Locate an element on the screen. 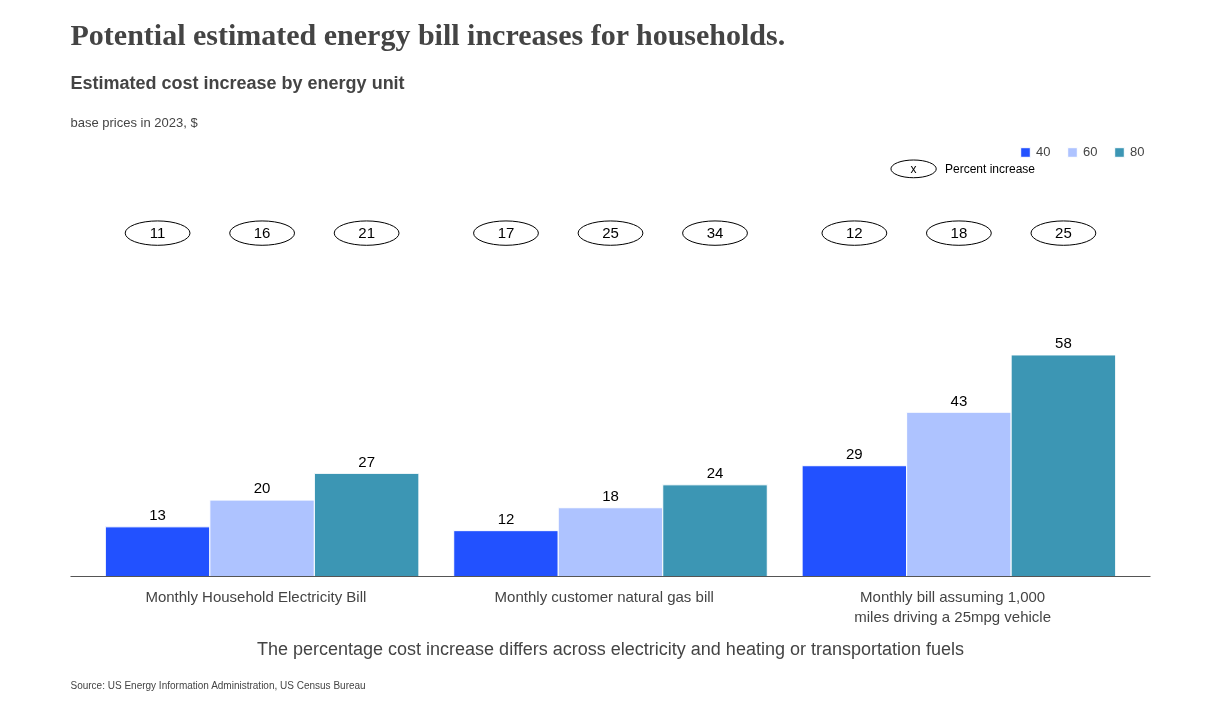 Image resolution: width=1210 pixels, height=711 pixels. text: 18 is located at coordinates (959, 233).